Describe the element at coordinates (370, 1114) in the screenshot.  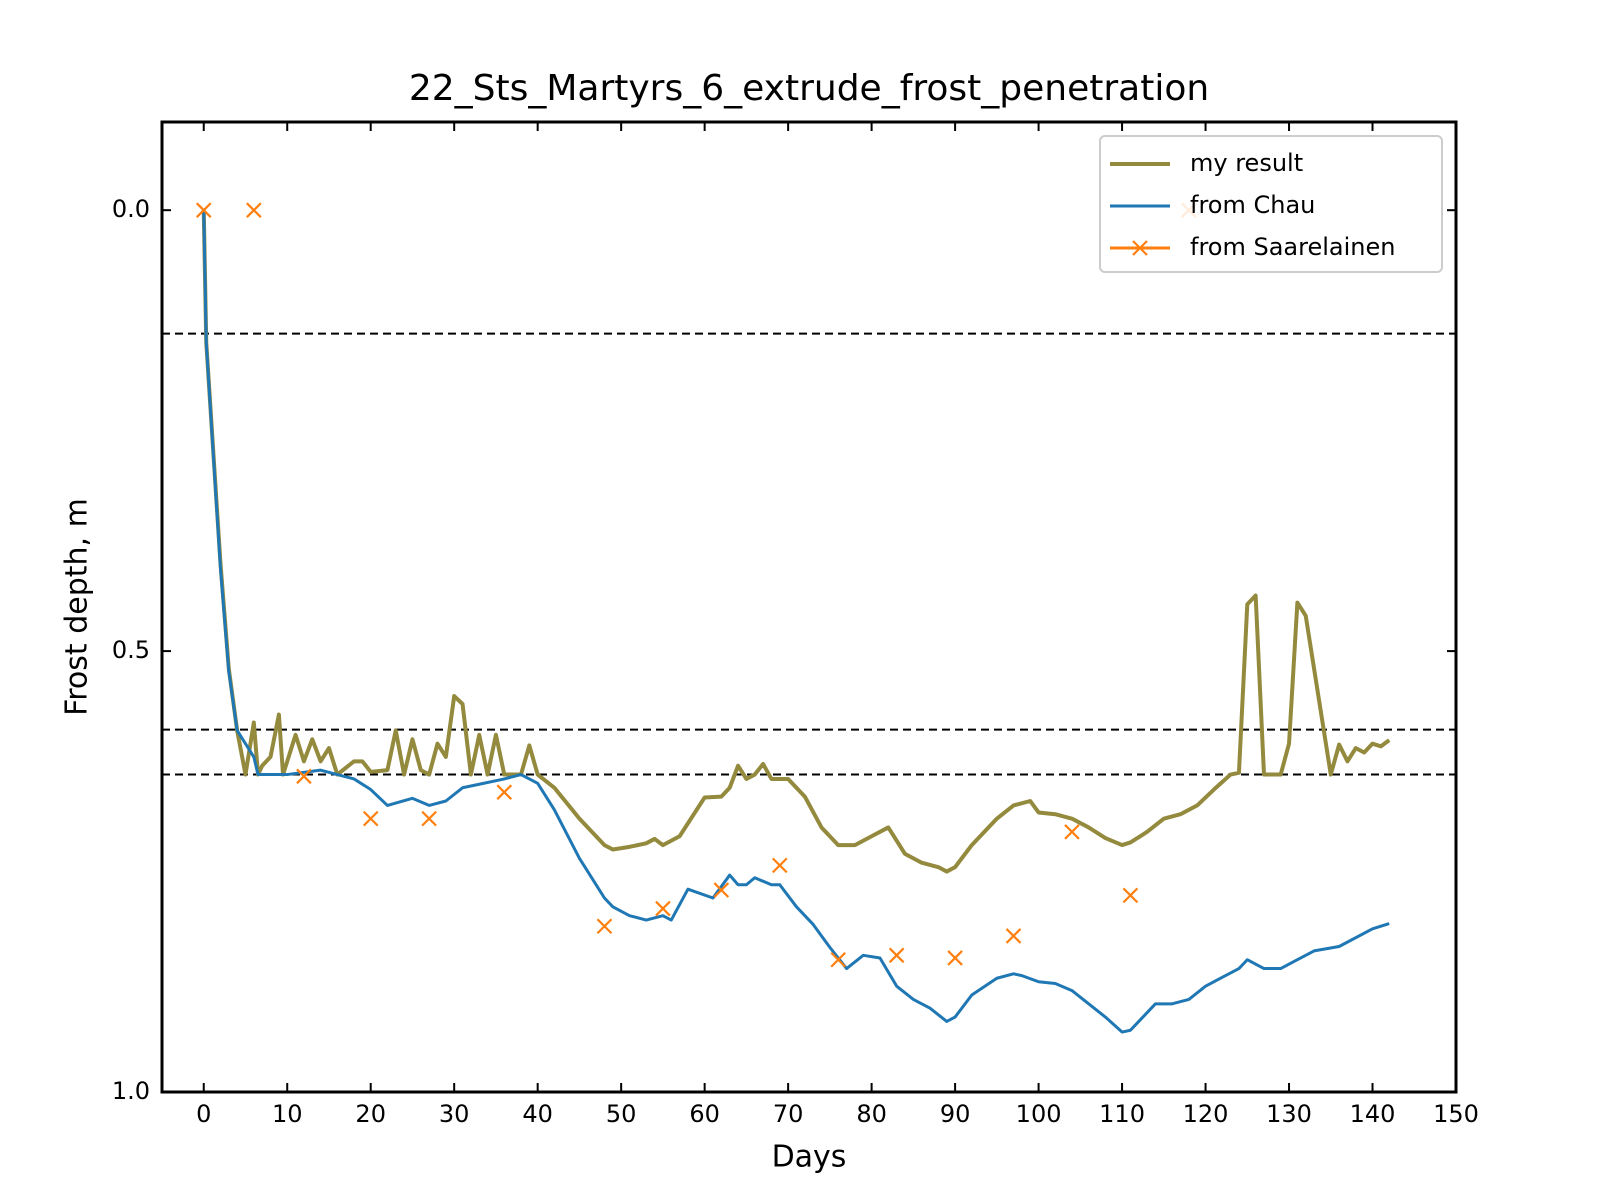
I see `x-tick-label: 20` at that location.